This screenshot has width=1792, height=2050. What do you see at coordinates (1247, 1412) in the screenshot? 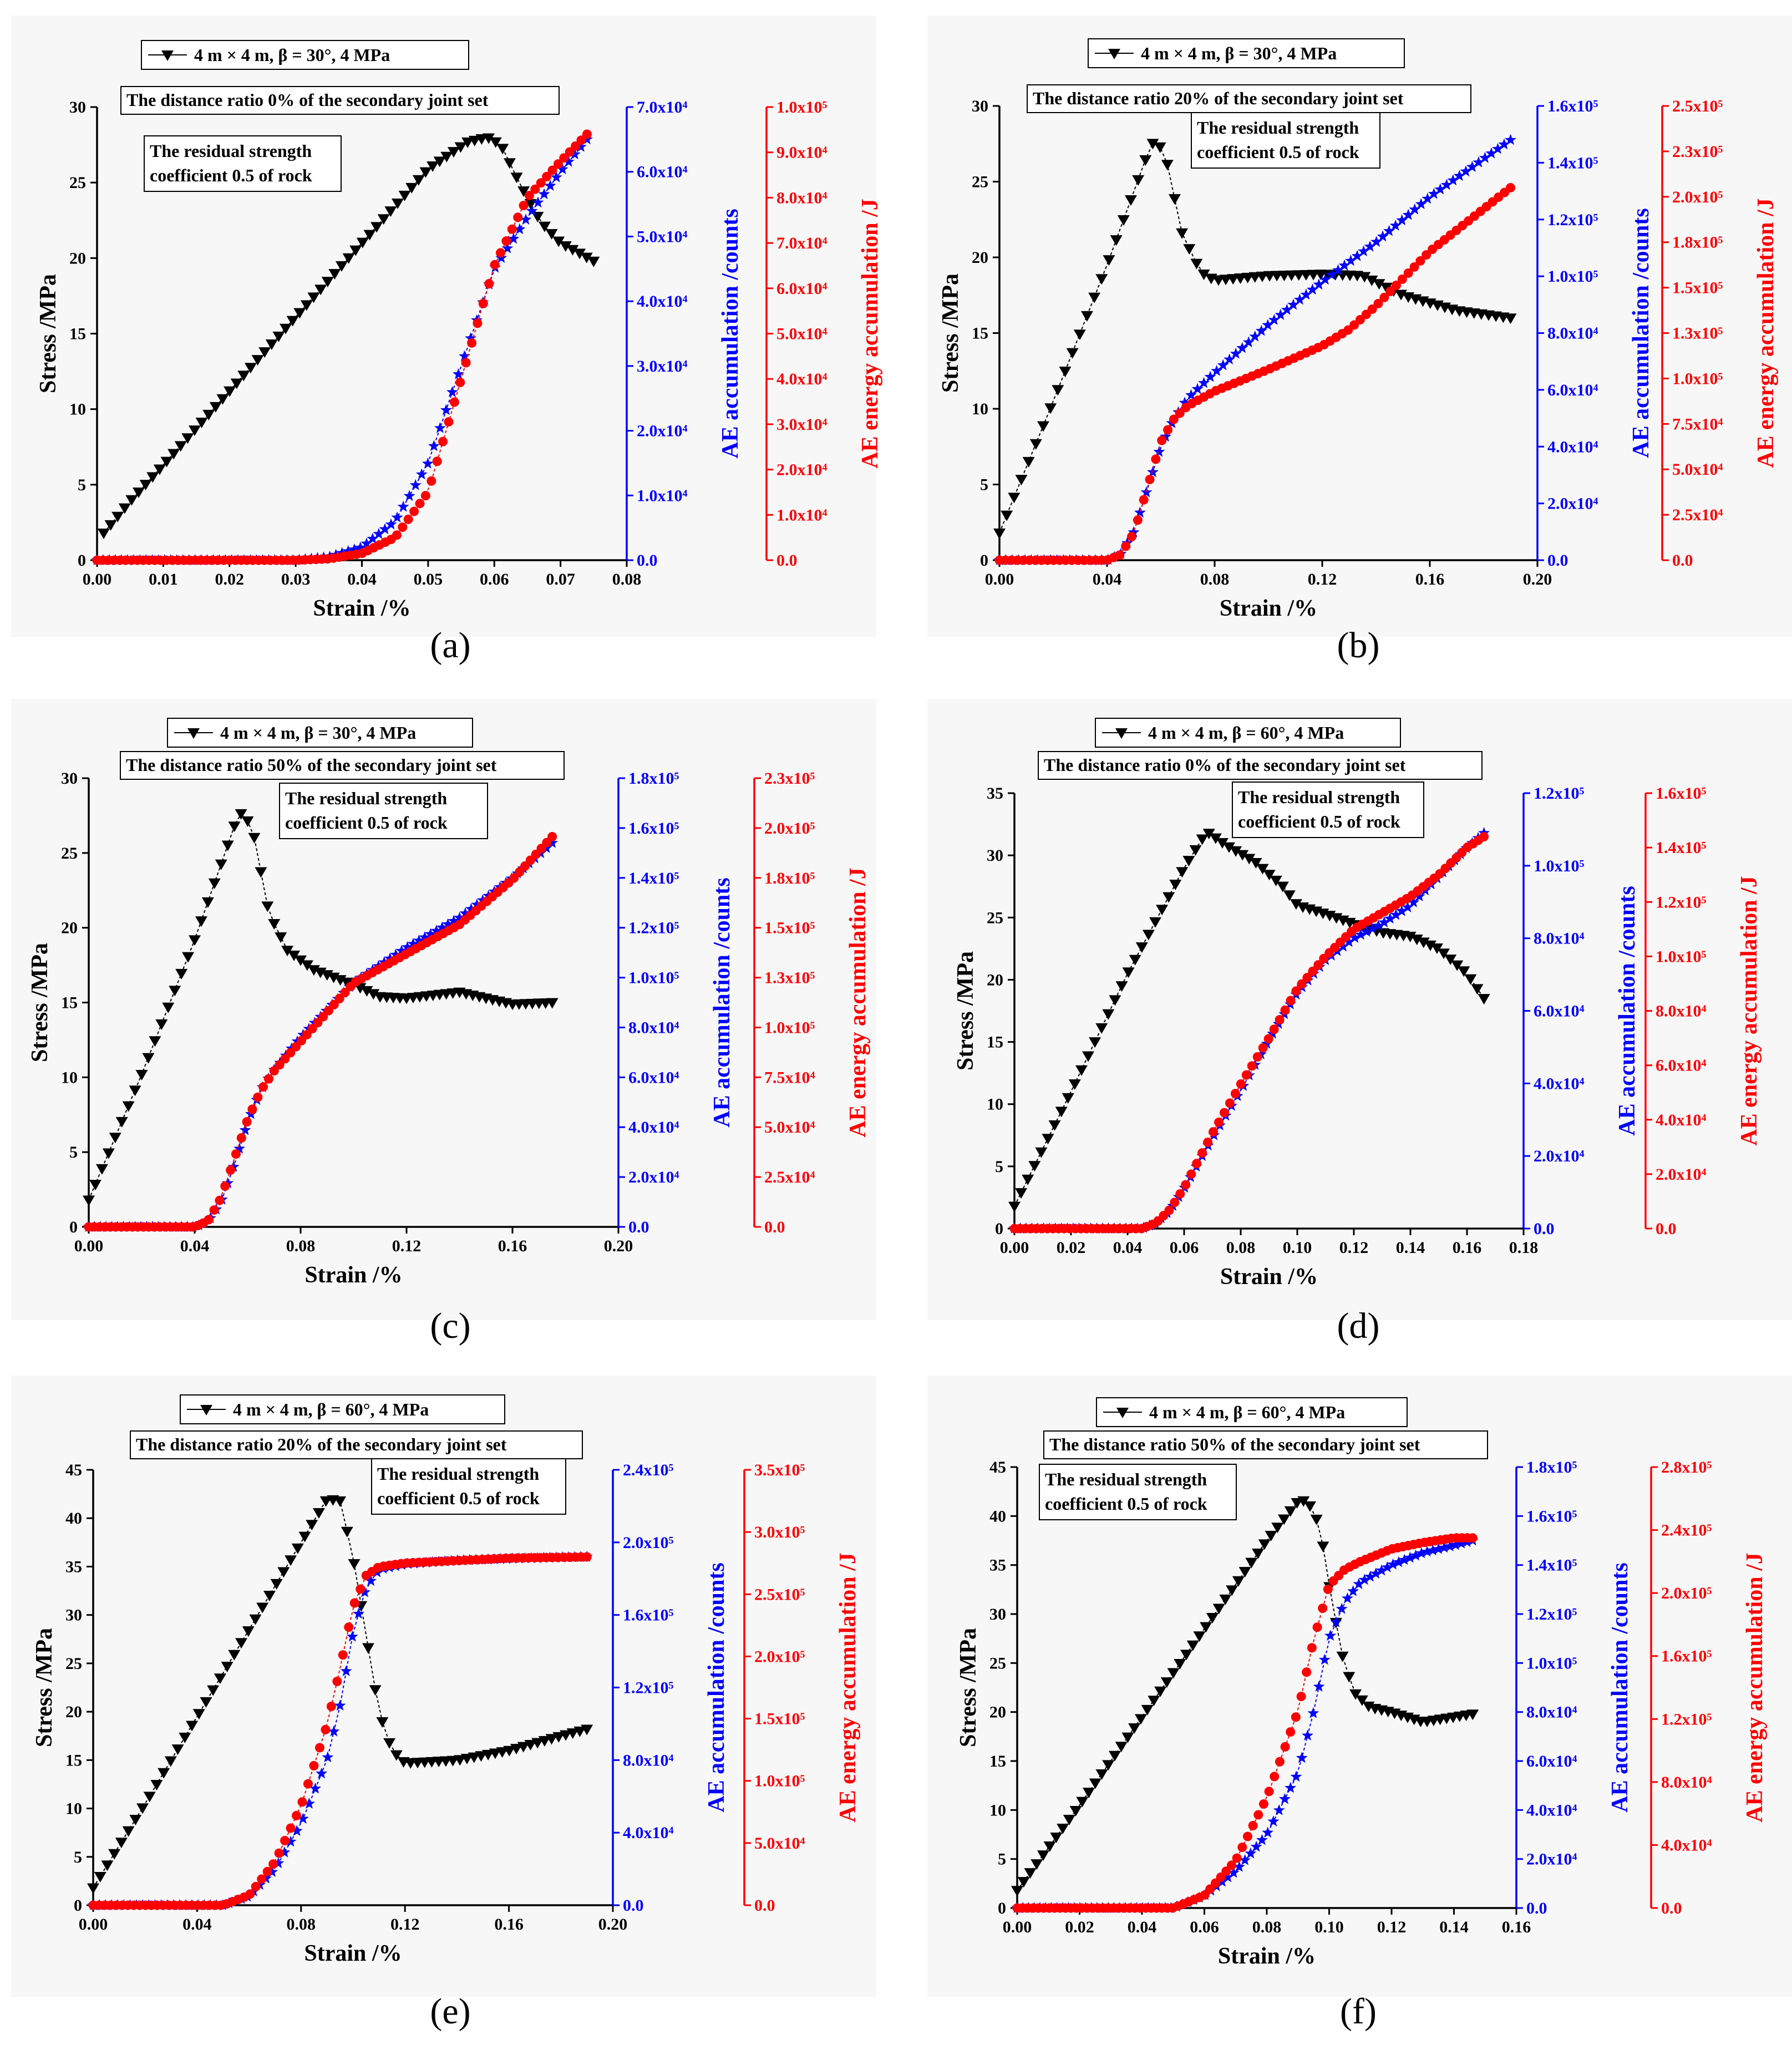
I see `legend-label: 4 m × 4 m, β = 60°, 4 MPa` at bounding box center [1247, 1412].